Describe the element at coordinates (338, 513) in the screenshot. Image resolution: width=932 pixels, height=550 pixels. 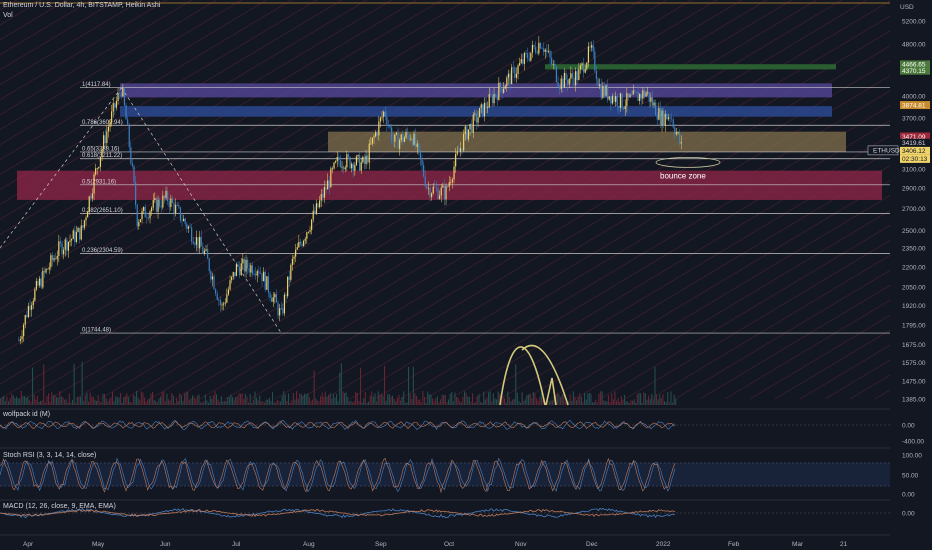
I see `macd-line` at that location.